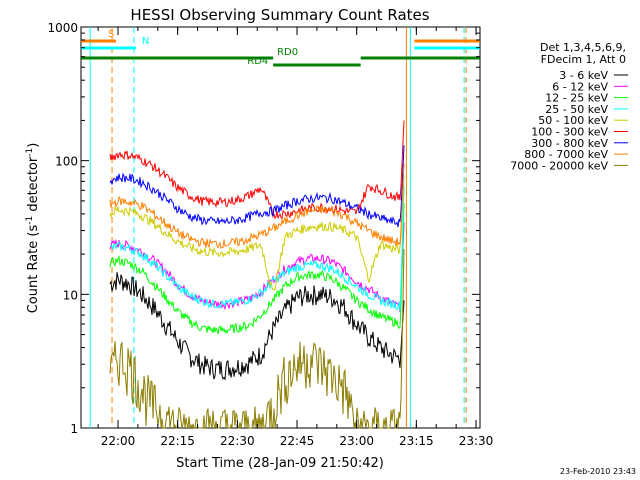  Describe the element at coordinates (62, 28) in the screenshot. I see `y-tick-label-4: 1000` at that location.